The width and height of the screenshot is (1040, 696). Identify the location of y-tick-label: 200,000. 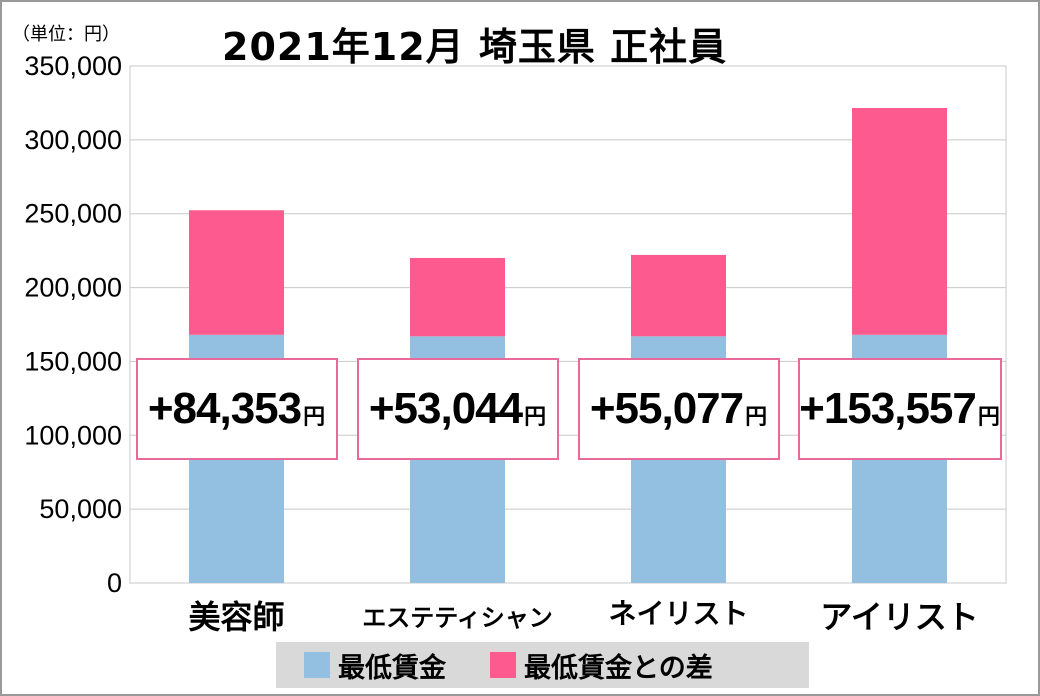
(73, 288).